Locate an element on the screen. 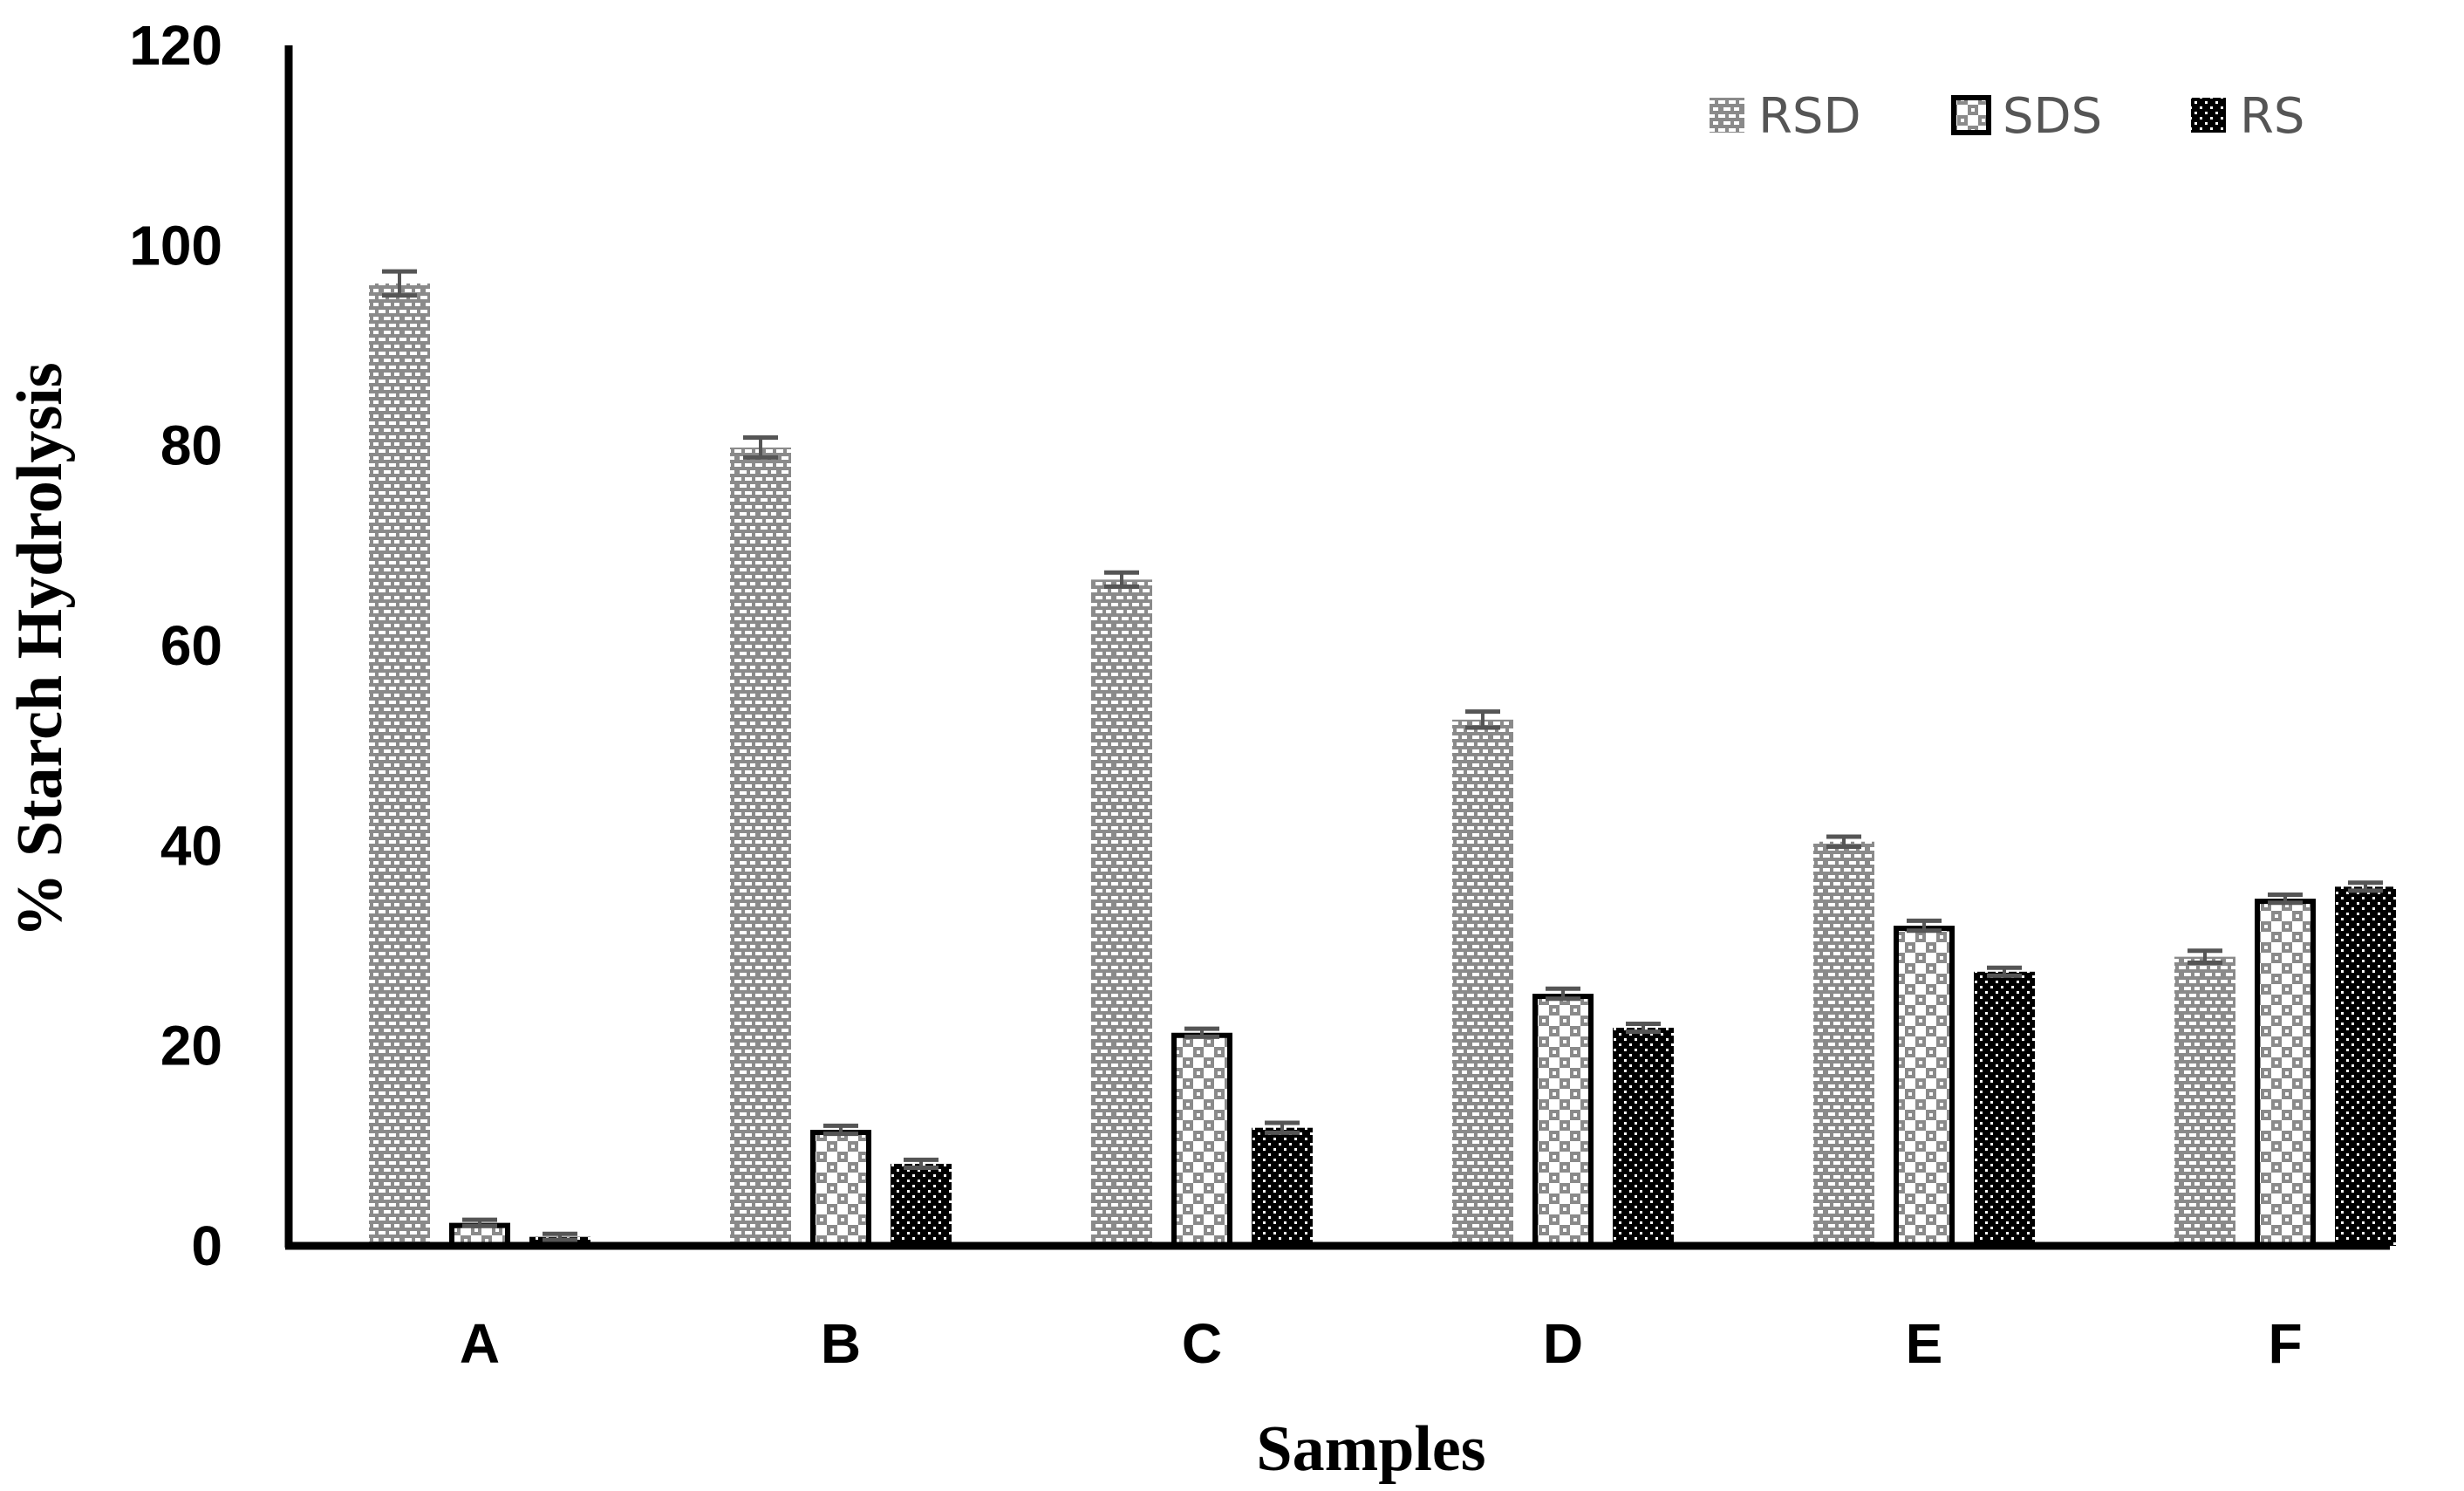 The image size is (2464, 1491). x-tick-label-f: F is located at coordinates (2285, 1343).